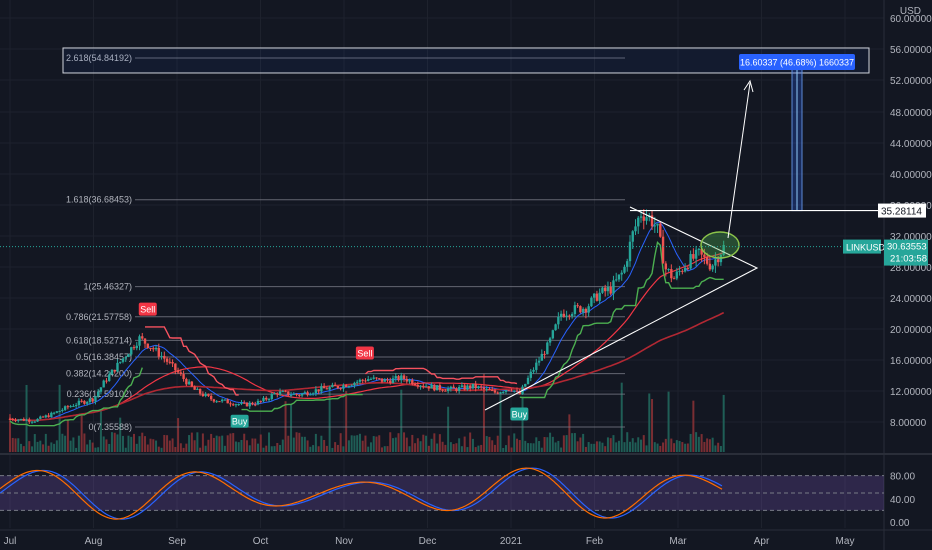  What do you see at coordinates (908, 259) in the screenshot?
I see `price-tag-countdown: 21:03:58` at bounding box center [908, 259].